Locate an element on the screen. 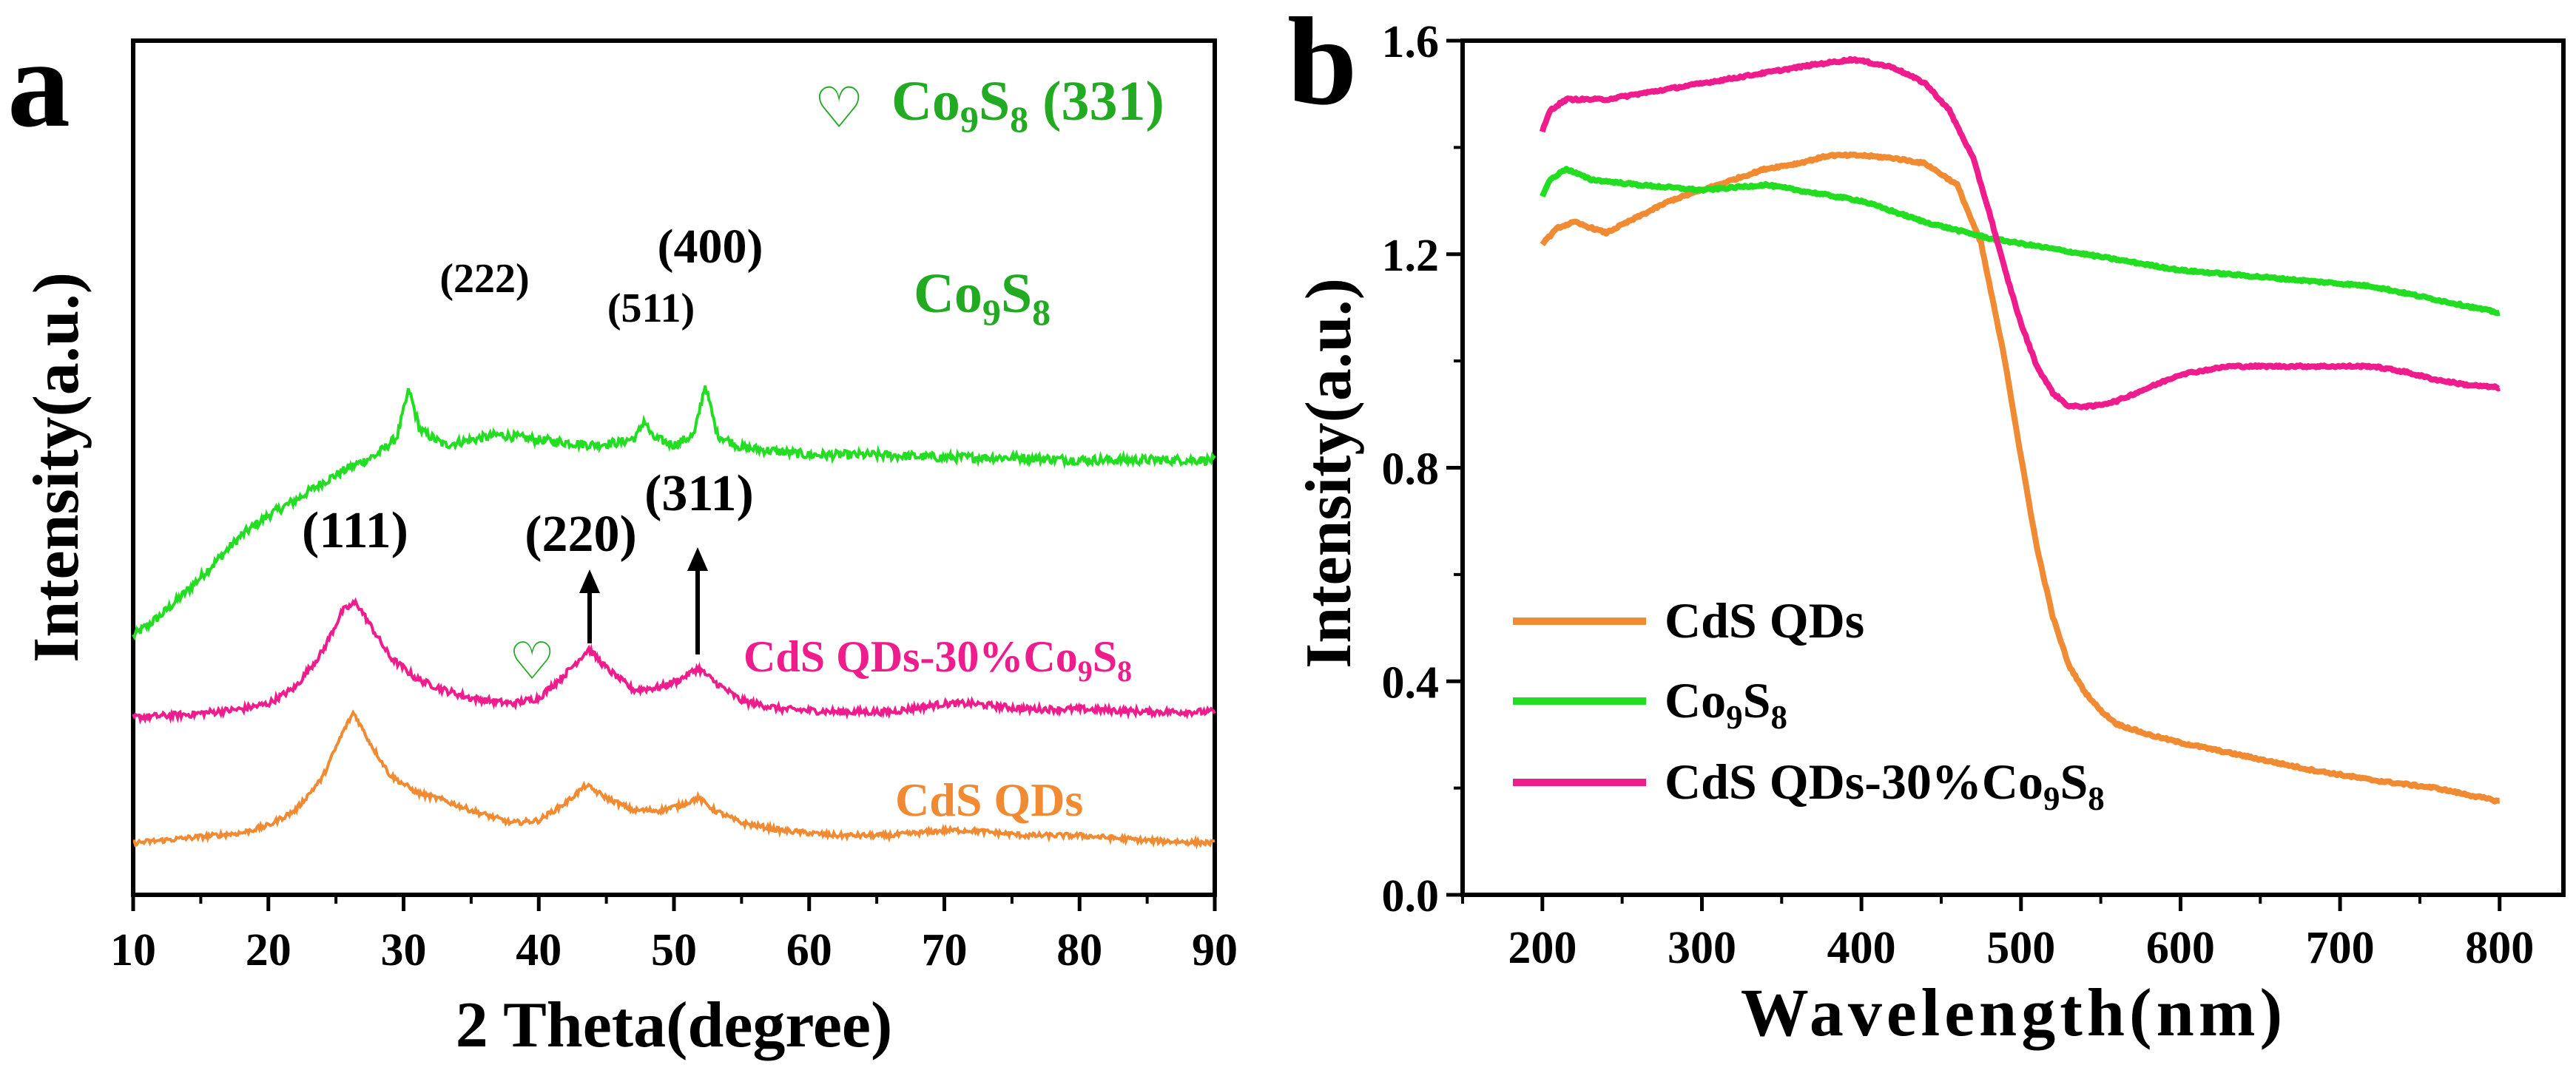 The width and height of the screenshot is (2576, 1076). legend-formula-sub2: 8 is located at coordinates (1019, 119).